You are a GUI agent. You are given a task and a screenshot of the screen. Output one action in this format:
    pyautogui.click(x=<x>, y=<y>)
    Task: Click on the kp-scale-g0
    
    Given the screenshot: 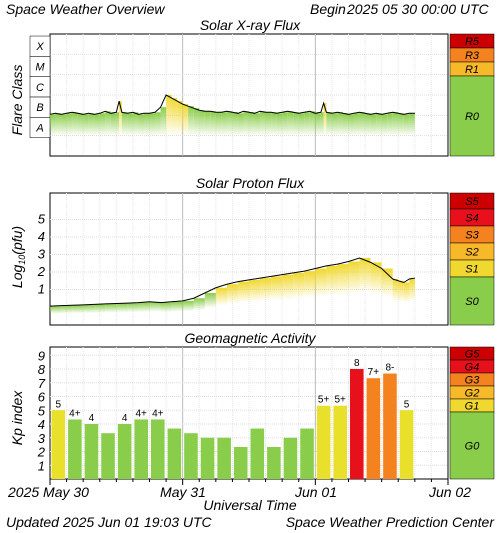 What is the action you would take?
    pyautogui.click(x=472, y=445)
    